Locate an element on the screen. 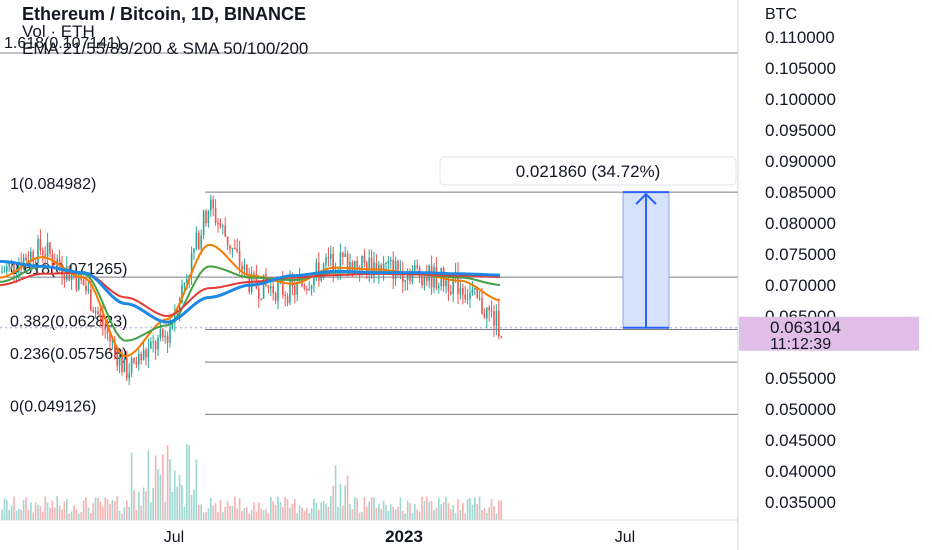  volume-bars is located at coordinates (251, 482).